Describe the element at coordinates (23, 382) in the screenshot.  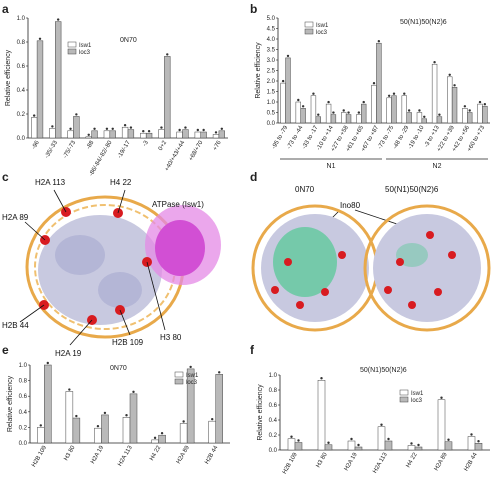
I see `y-tick-label: 0.8` at that location.